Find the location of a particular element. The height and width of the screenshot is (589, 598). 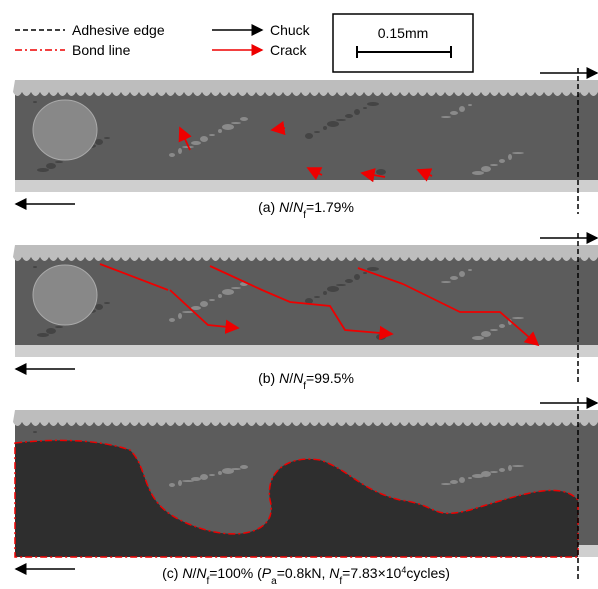

legend-crack-label: Crack is located at coordinates (289, 50).